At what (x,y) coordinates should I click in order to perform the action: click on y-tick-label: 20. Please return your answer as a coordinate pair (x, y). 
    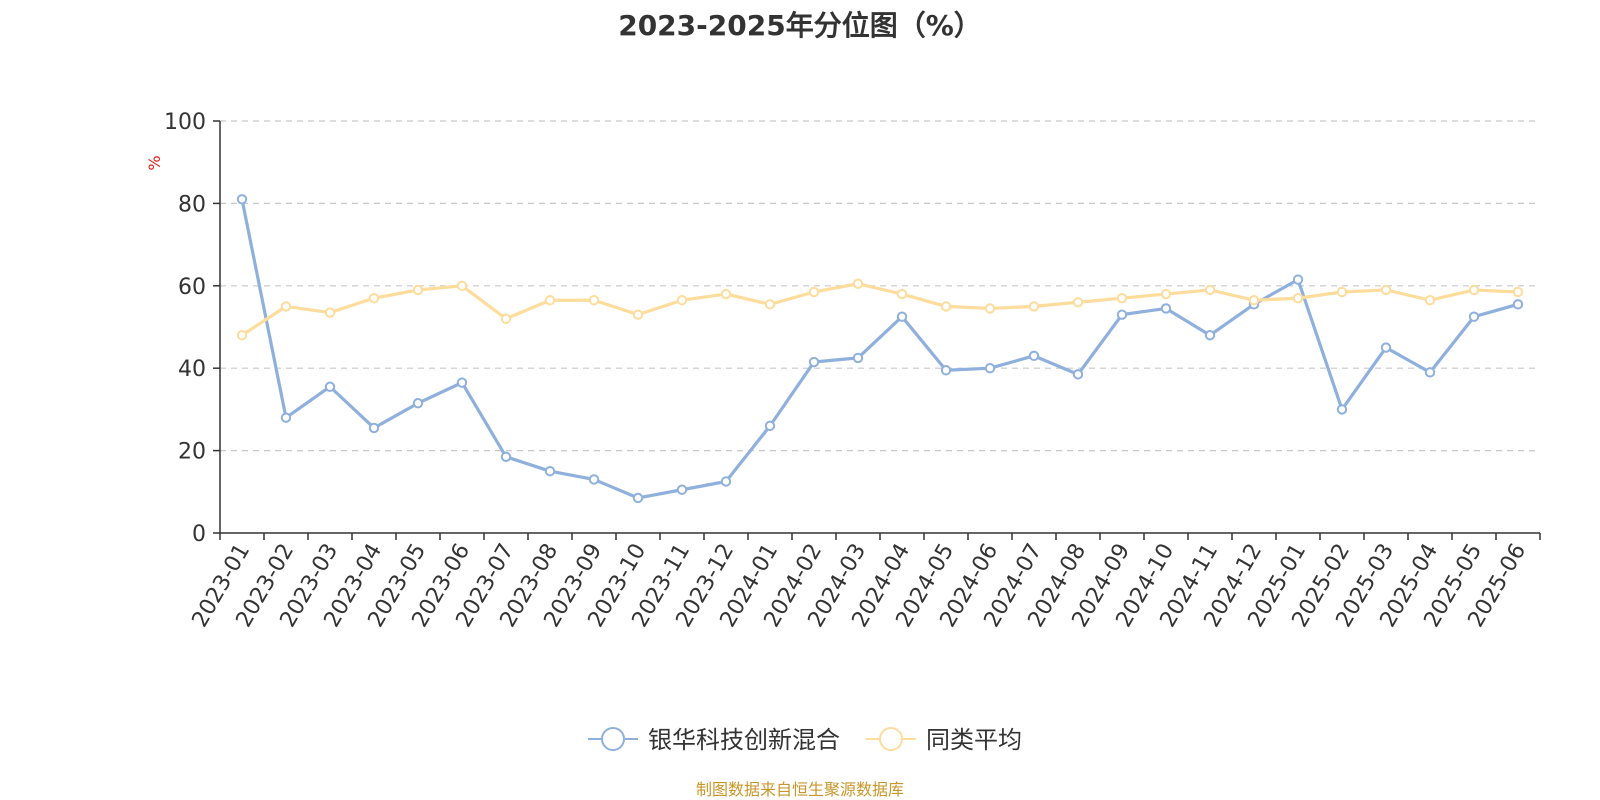
    Looking at the image, I should click on (192, 452).